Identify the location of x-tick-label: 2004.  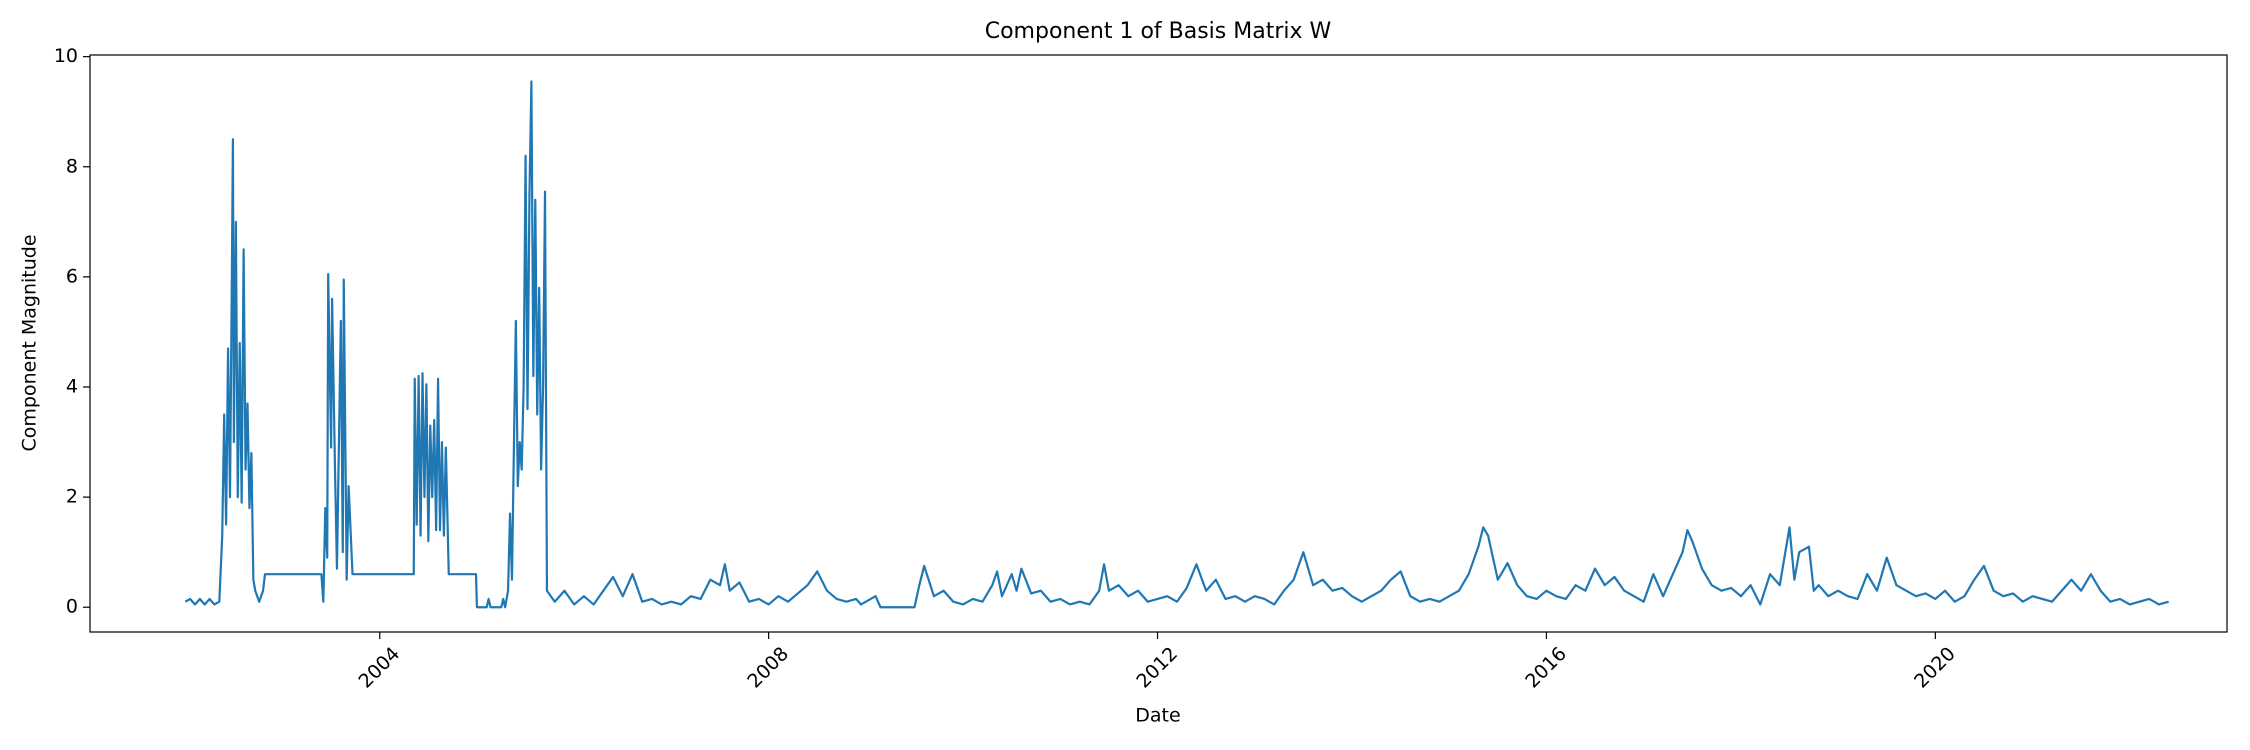
(380, 668).